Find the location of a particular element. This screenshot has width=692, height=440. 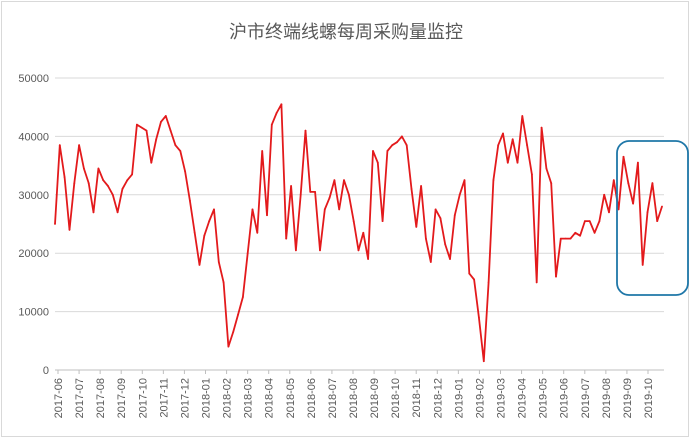

x-tick-label: 2019-04 is located at coordinates (523, 398).